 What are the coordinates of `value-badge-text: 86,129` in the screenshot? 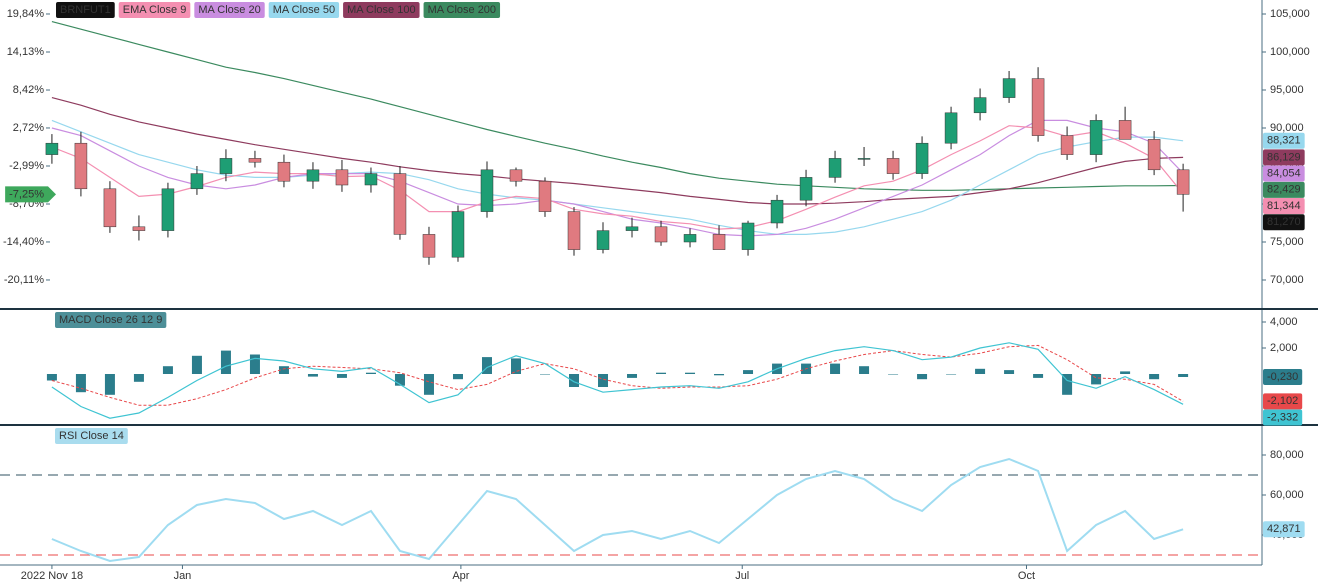 It's located at (1284, 157).